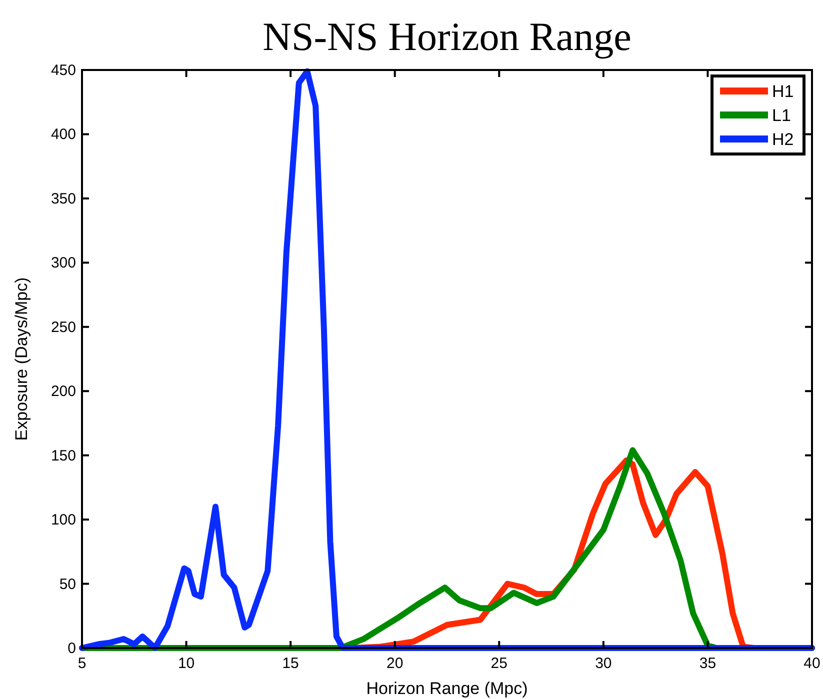  What do you see at coordinates (63, 135) in the screenshot?
I see `y-tick-label: 400` at bounding box center [63, 135].